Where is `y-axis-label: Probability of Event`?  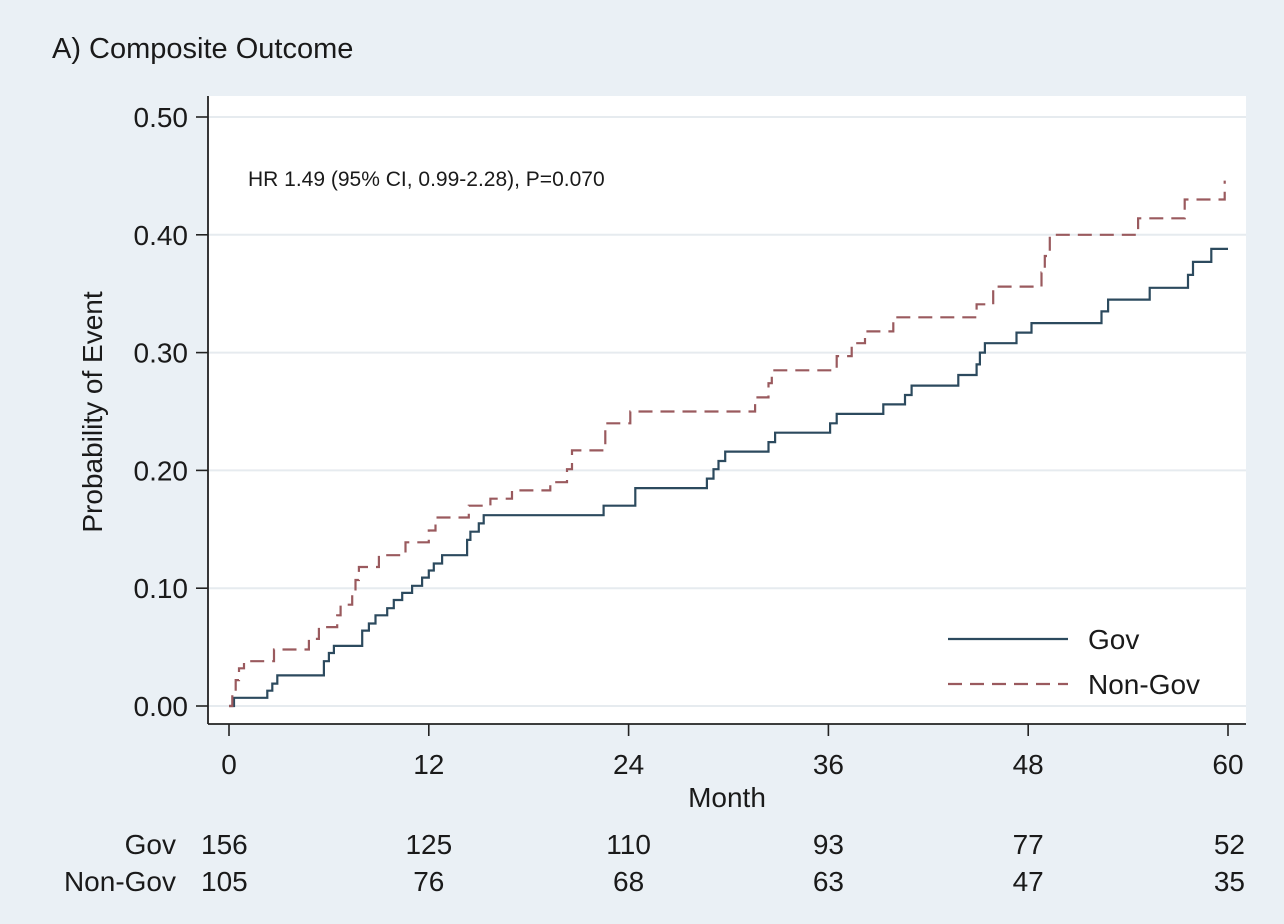
y-axis-label: Probability of Event is located at coordinates (92, 411).